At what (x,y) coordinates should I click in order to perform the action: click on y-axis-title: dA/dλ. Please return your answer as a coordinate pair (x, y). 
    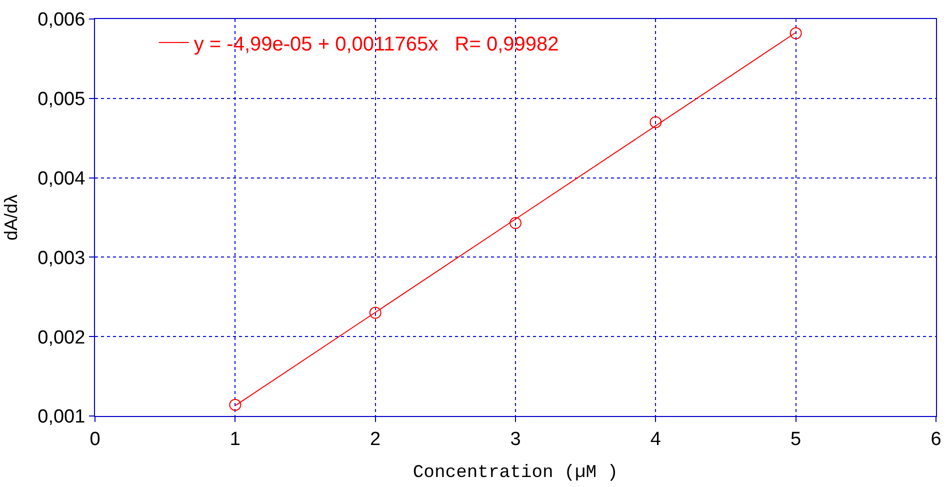
    Looking at the image, I should click on (10, 217).